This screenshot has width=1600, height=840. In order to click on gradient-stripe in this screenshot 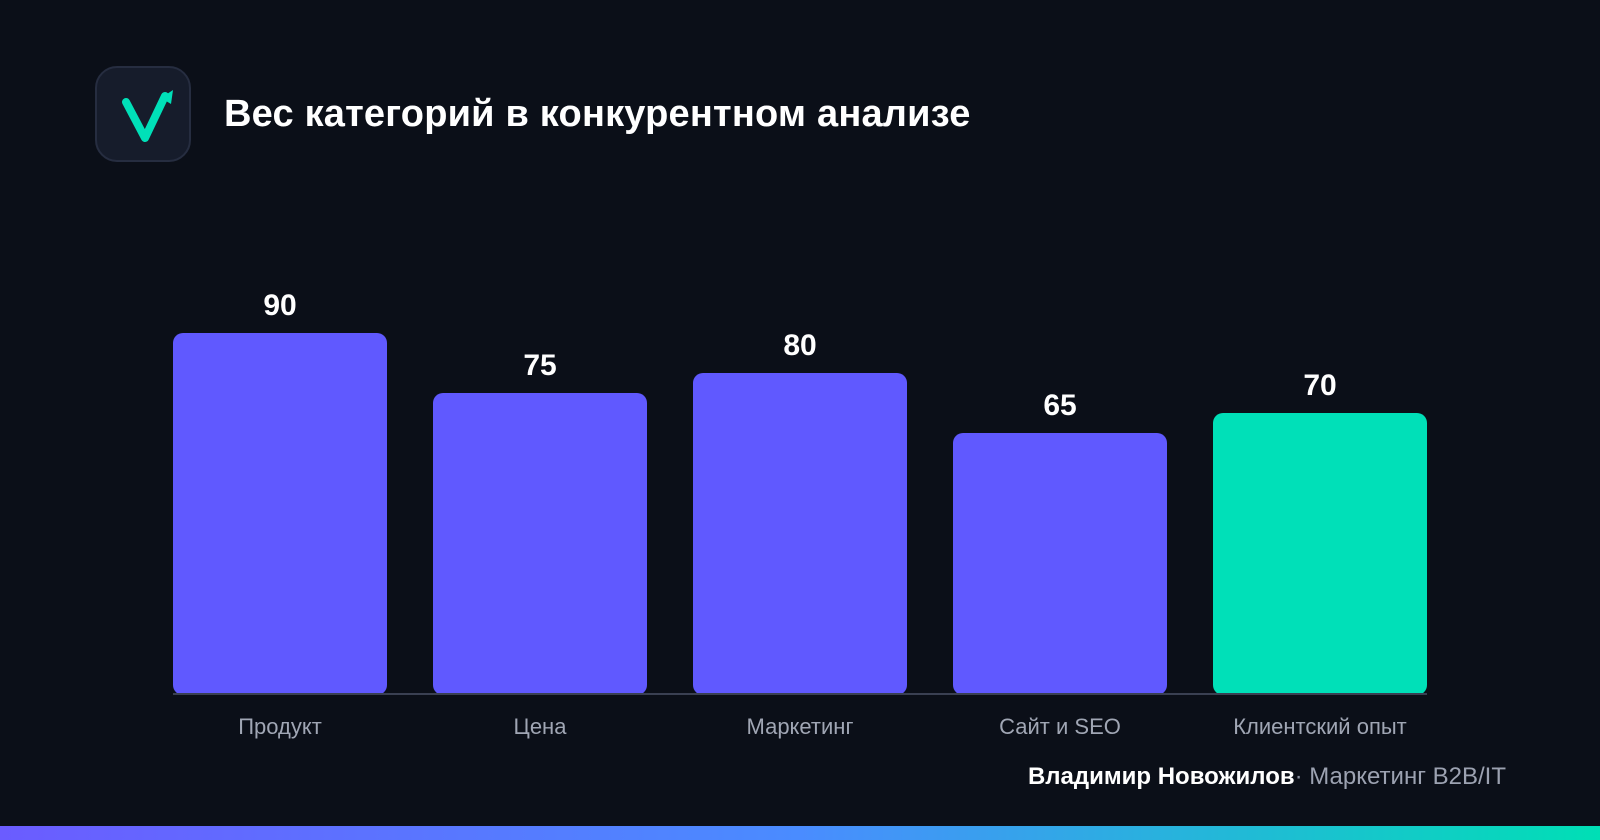, I will do `click(800, 833)`.